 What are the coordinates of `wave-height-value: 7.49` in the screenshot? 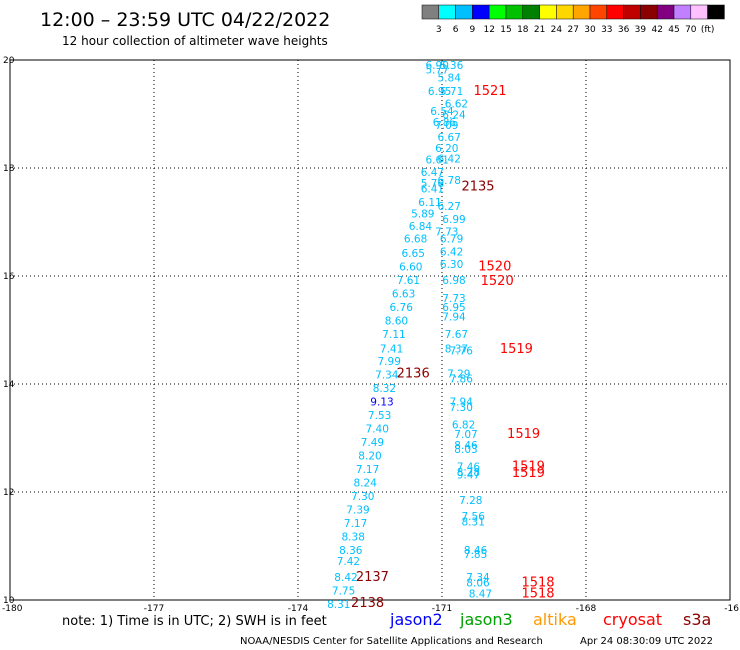 It's located at (372, 443).